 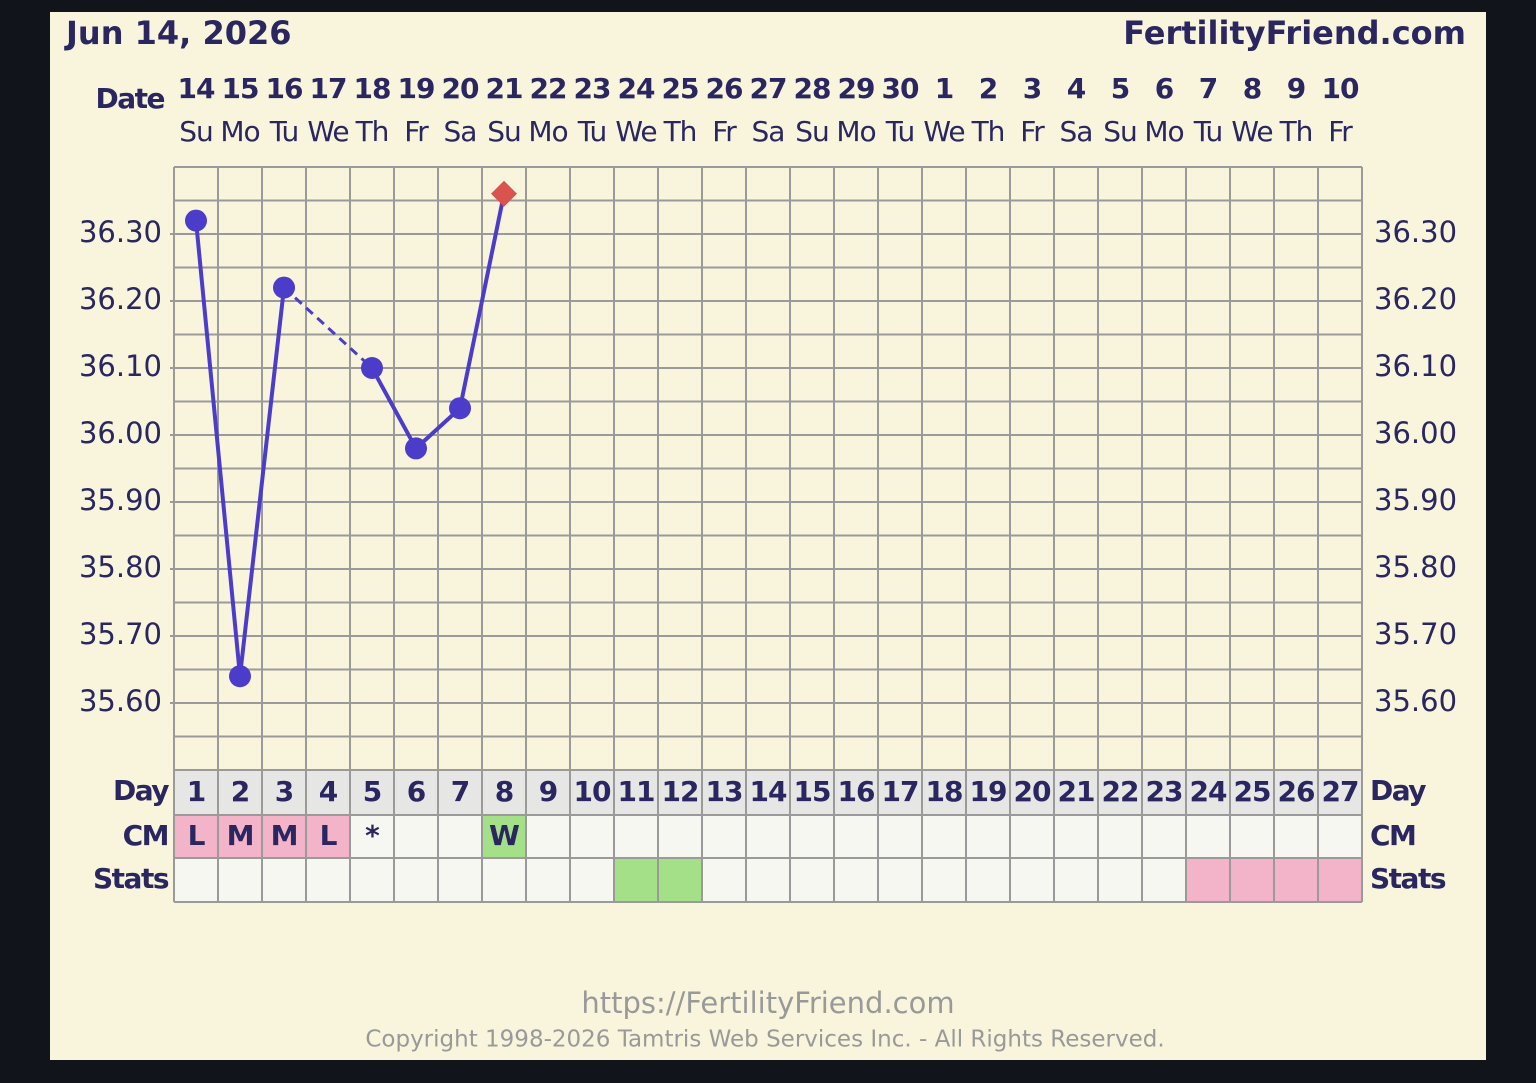 What do you see at coordinates (120, 567) in the screenshot?
I see `y-tick-label: 35.80` at bounding box center [120, 567].